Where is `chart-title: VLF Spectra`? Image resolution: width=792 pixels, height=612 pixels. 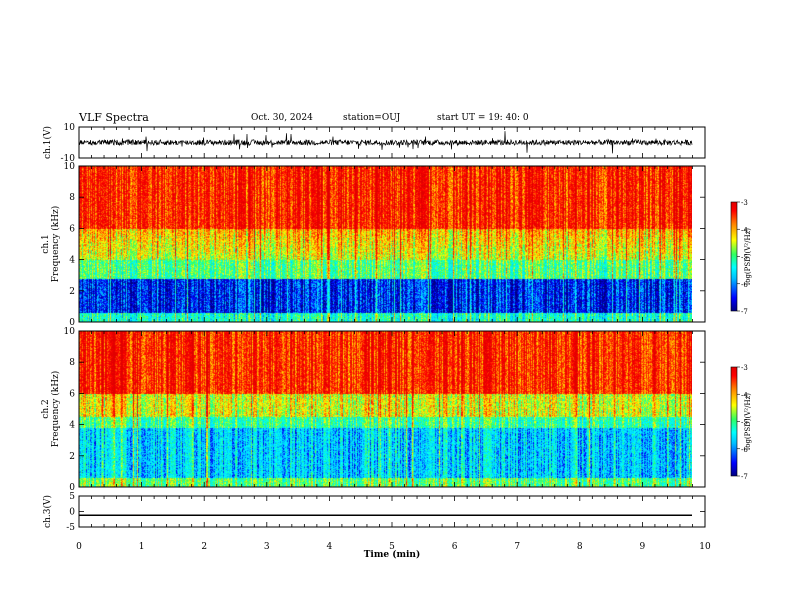 chart-title: VLF Spectra is located at coordinates (114, 117).